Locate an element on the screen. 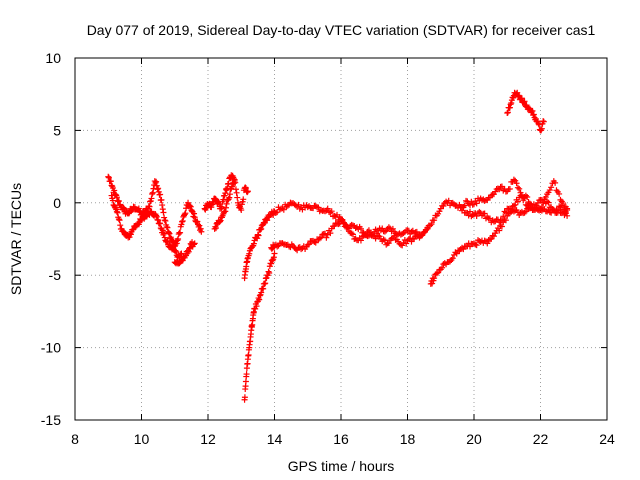  y-tick-label: 0 is located at coordinates (57, 203).